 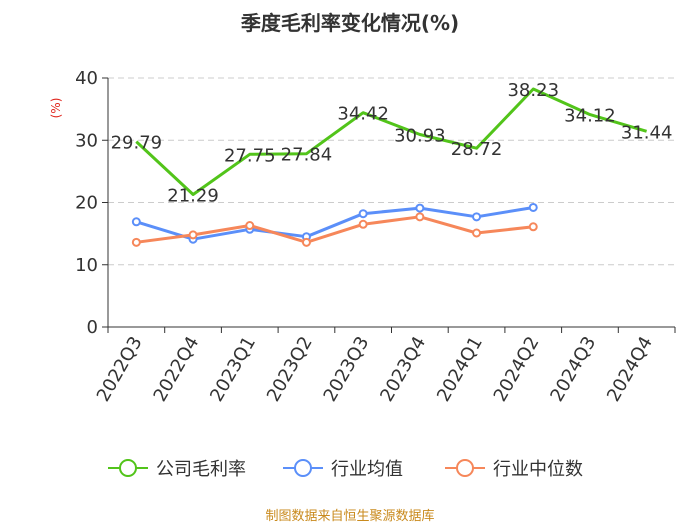 What do you see at coordinates (363, 114) in the screenshot?
I see `data-label: 34.42` at bounding box center [363, 114].